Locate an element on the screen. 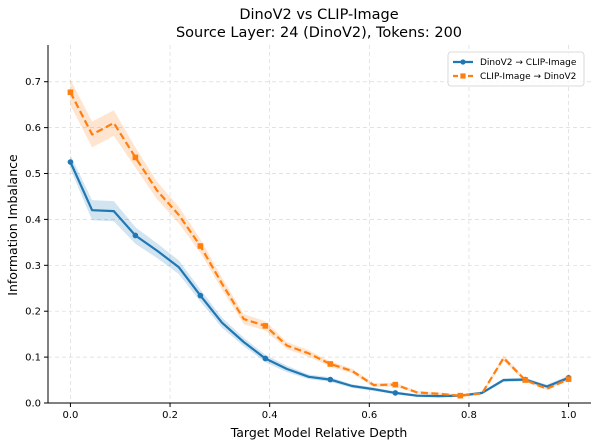 Image resolution: width=598 pixels, height=445 pixels. y-tick-label: 0.5 is located at coordinates (33, 174).